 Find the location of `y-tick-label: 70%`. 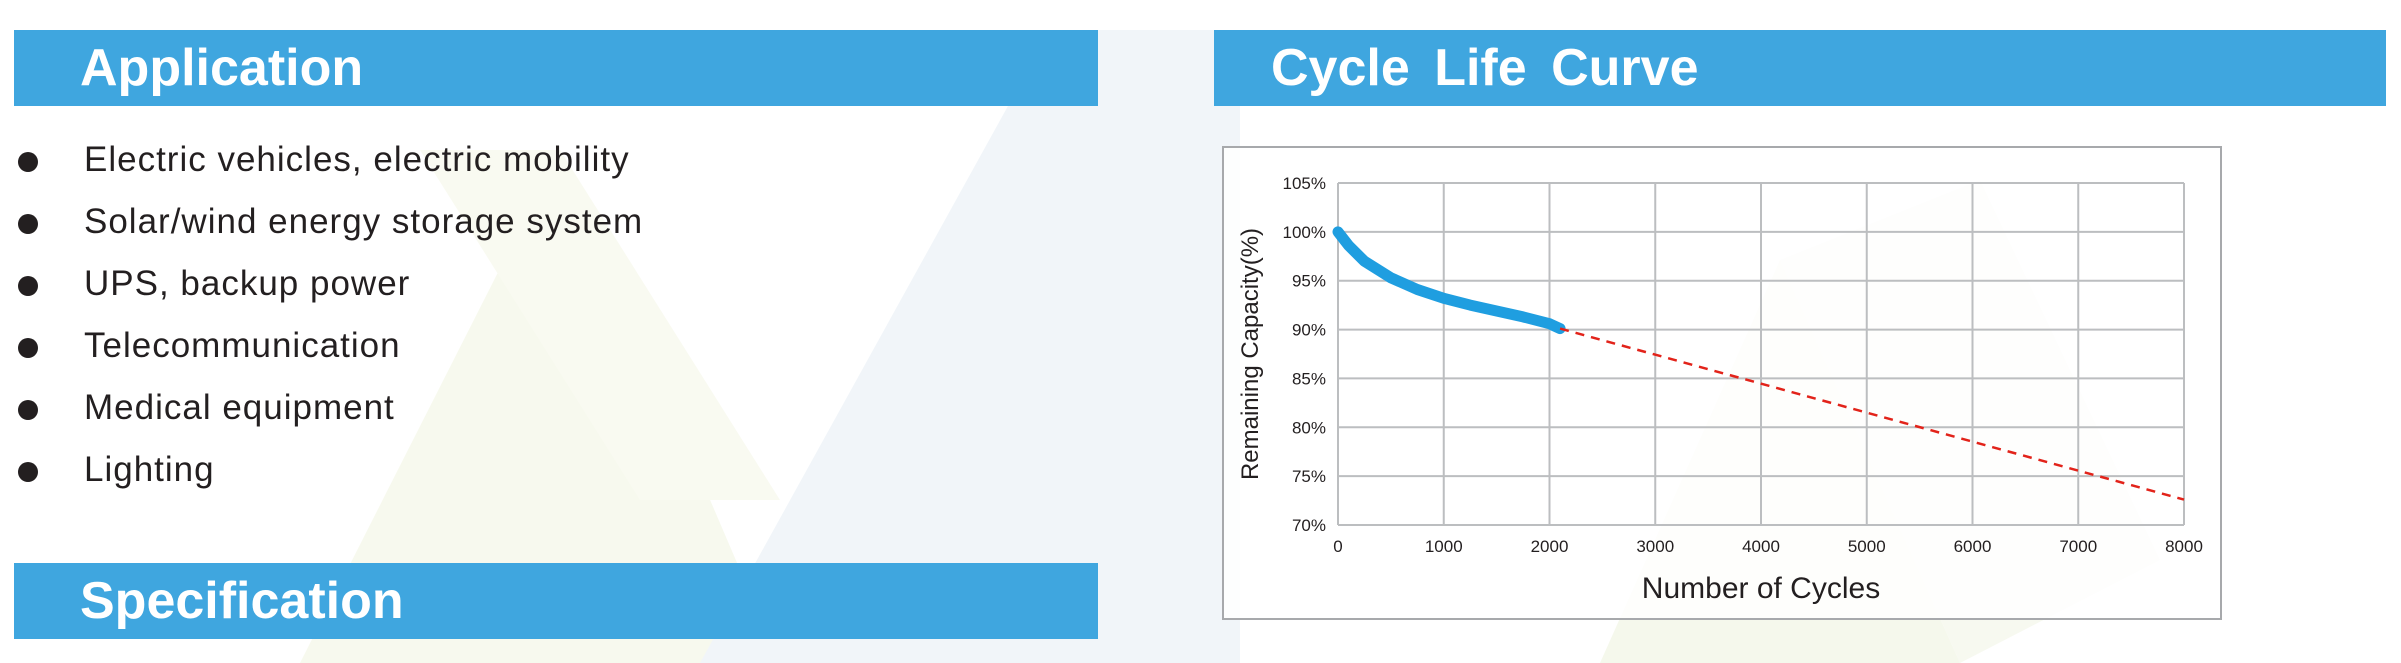

y-tick-label: 70% is located at coordinates (1309, 525).